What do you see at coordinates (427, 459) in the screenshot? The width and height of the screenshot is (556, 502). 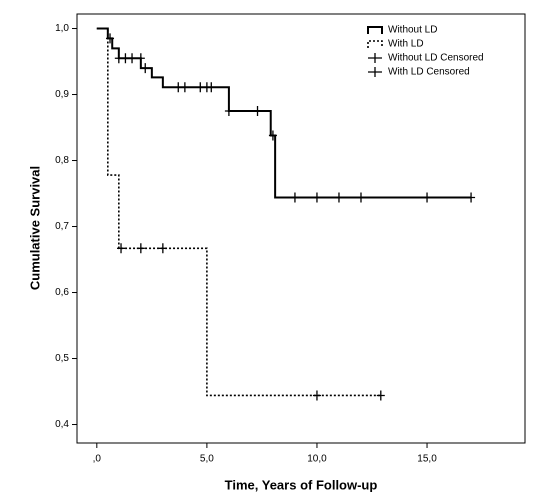 I see `x-tick-label: 15,0` at bounding box center [427, 459].